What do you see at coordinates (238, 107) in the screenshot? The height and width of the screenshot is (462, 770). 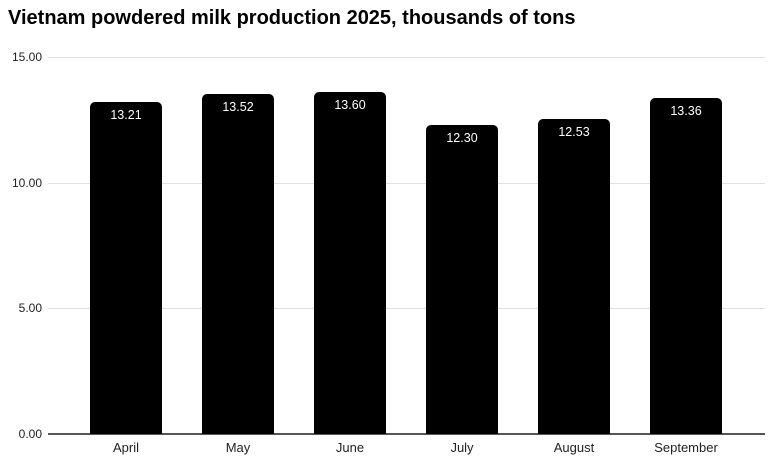 I see `bar-value-label: 13.52` at bounding box center [238, 107].